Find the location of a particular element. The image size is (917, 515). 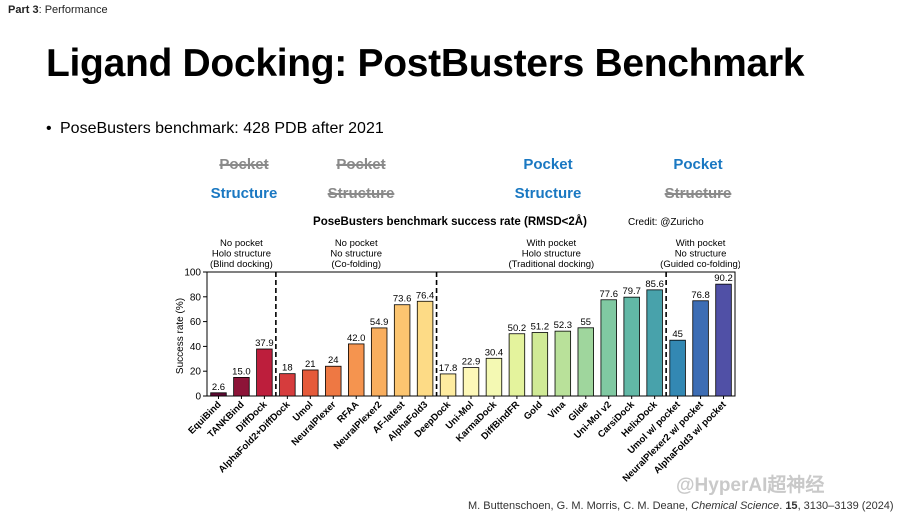

bar-value-label: 90.2 is located at coordinates (723, 278).